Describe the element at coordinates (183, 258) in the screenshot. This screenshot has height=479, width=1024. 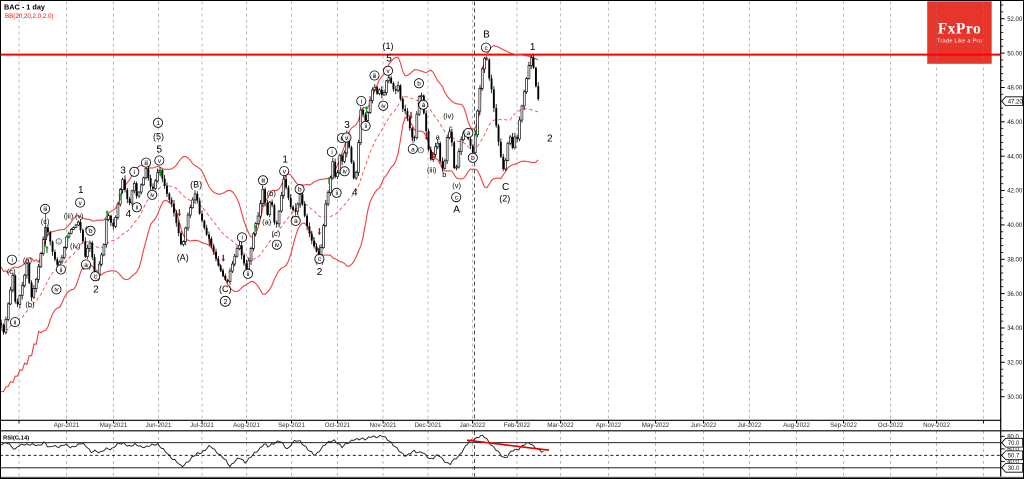
I see `svg-text: (A)` at that location.